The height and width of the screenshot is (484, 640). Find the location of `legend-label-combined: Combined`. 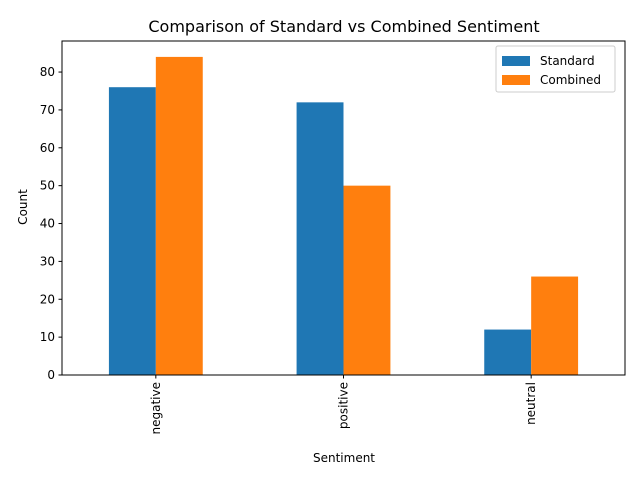

legend-label-combined: Combined is located at coordinates (570, 80).